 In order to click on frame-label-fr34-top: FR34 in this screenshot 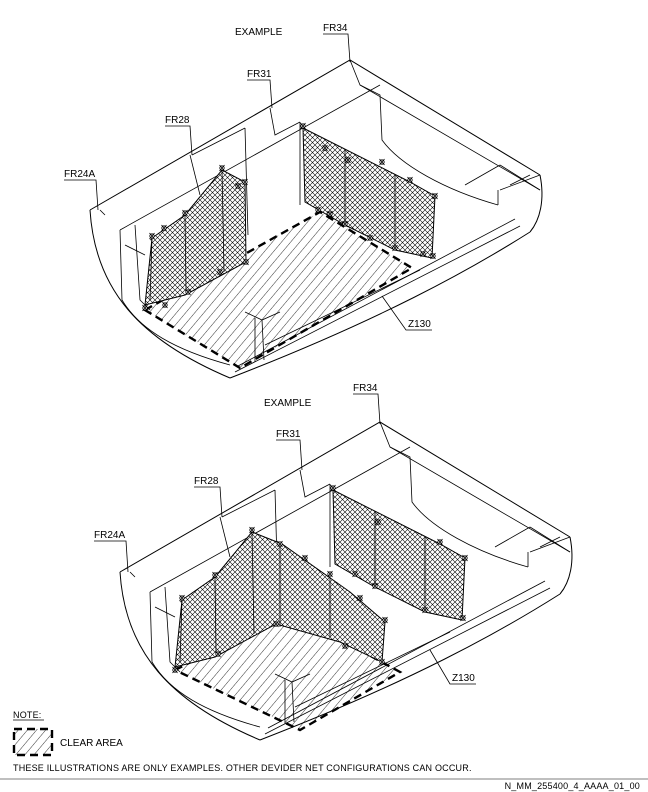, I will do `click(335, 28)`.